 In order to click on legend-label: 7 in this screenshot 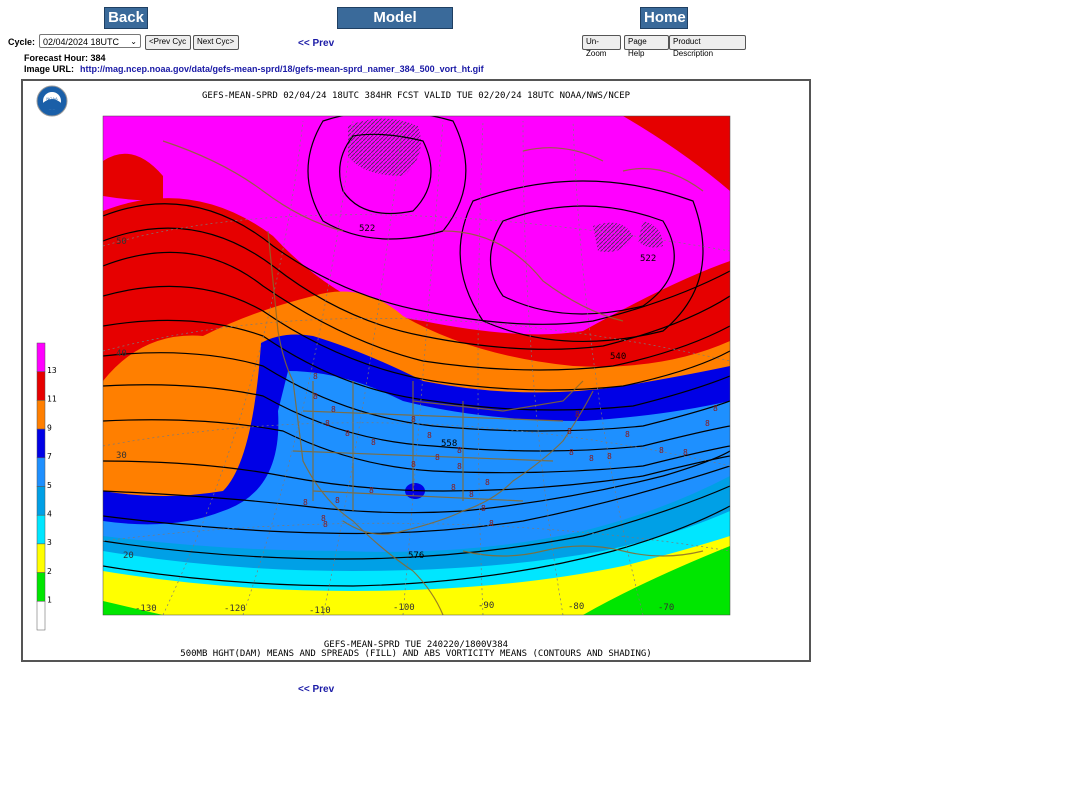, I will do `click(49, 456)`.